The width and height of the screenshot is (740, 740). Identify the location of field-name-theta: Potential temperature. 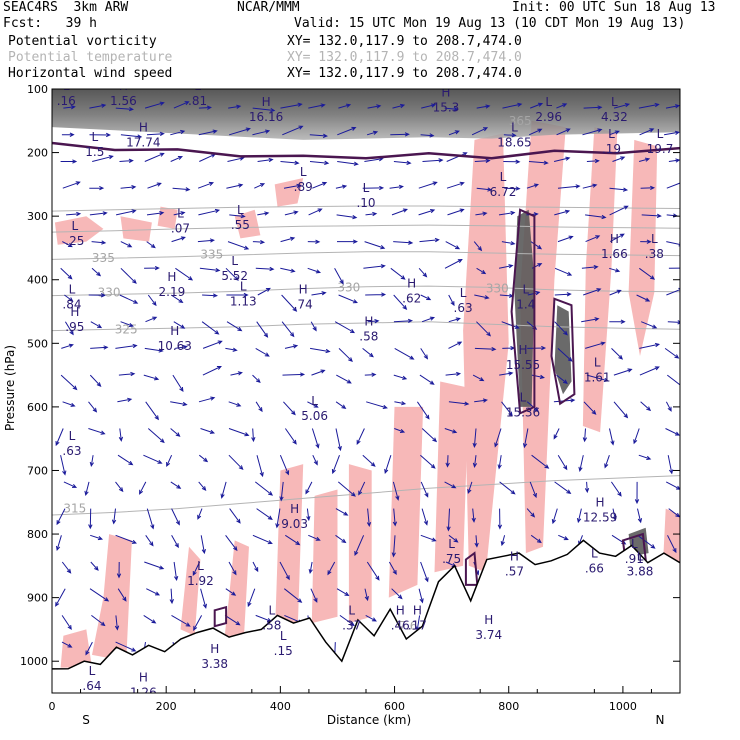
(90, 57).